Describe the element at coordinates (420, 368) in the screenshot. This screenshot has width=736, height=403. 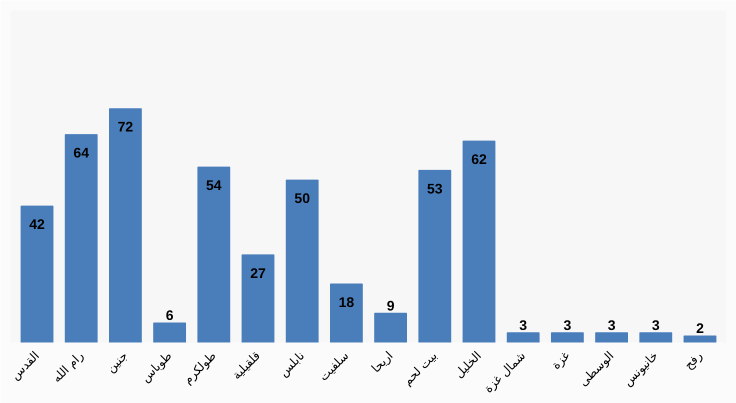
I see `x-tick-label: بيت لحم` at that location.